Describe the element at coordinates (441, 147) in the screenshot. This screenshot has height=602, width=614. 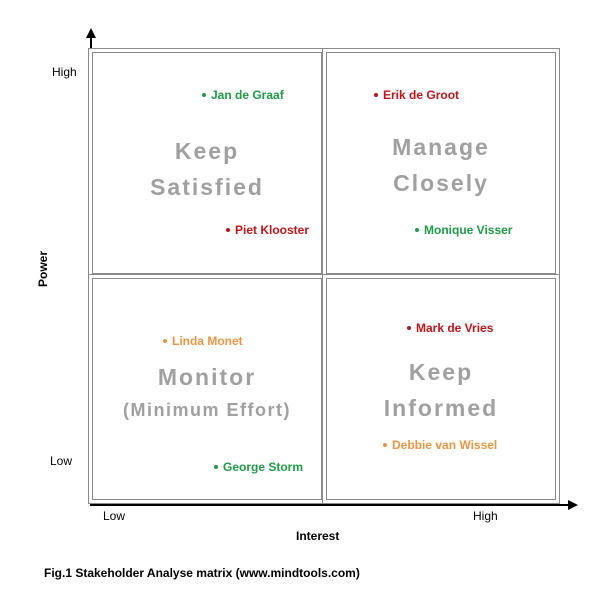
I see `quadrant-title-line1: Manage` at that location.